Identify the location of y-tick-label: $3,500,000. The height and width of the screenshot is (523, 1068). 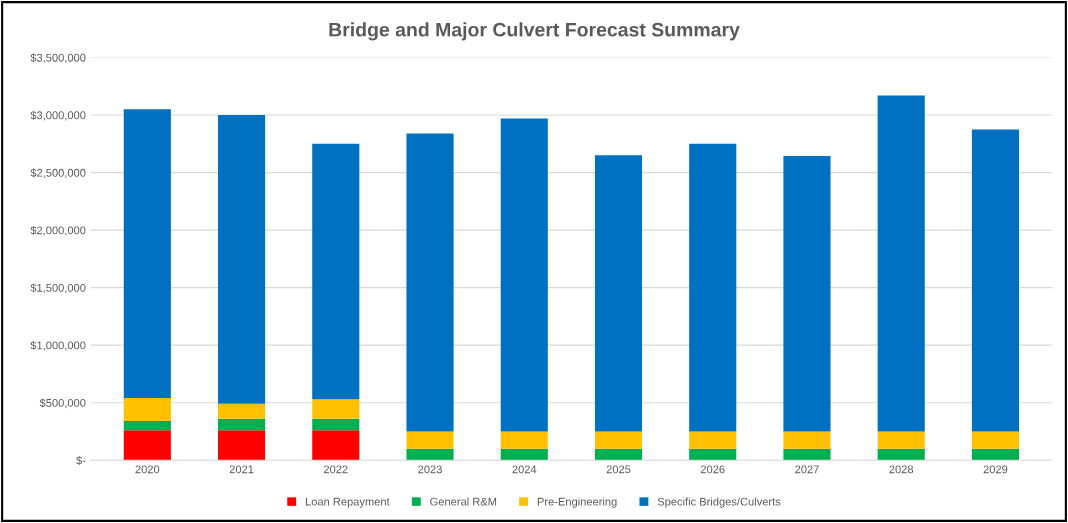
(58, 58).